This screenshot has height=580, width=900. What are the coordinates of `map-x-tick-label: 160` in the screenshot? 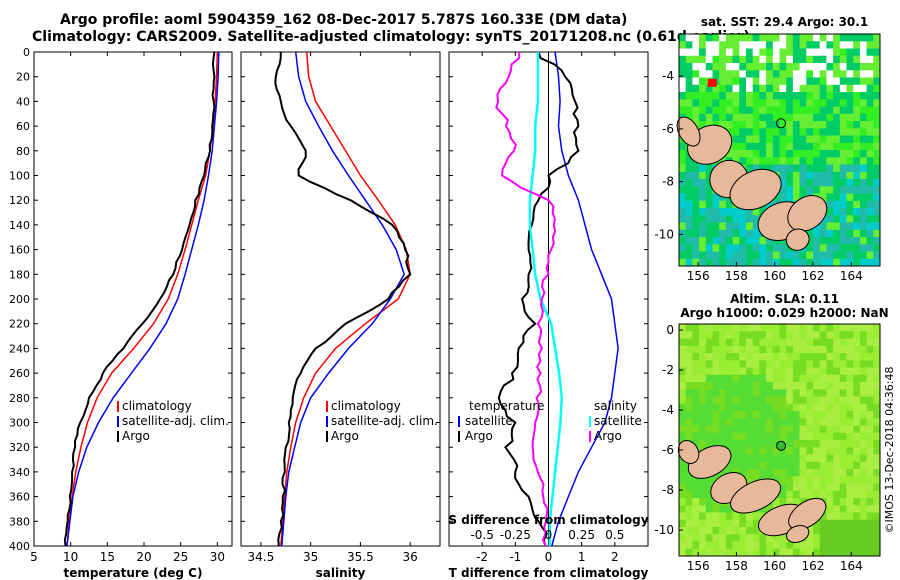 It's located at (774, 566).